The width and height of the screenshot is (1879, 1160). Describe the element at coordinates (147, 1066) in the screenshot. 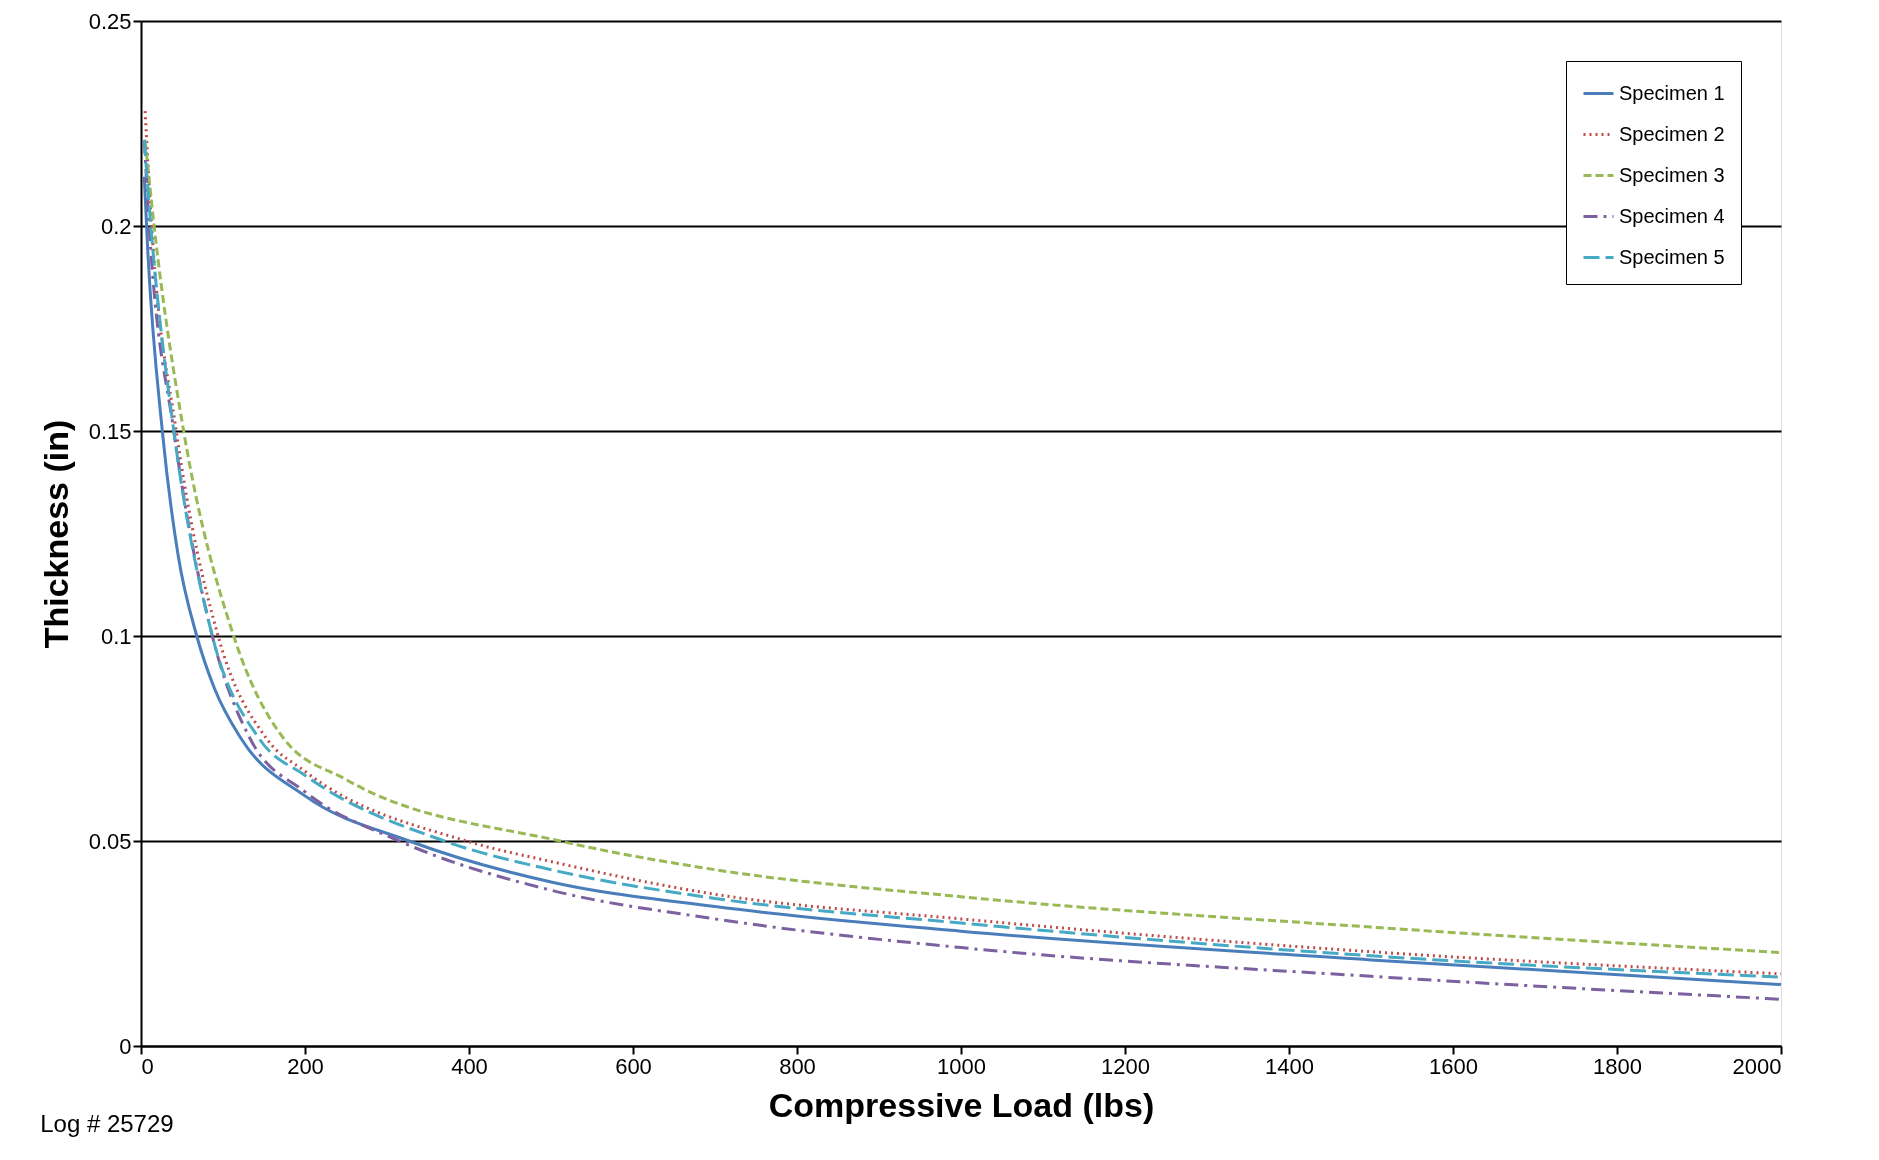

I see `x-tick-label: 0` at that location.